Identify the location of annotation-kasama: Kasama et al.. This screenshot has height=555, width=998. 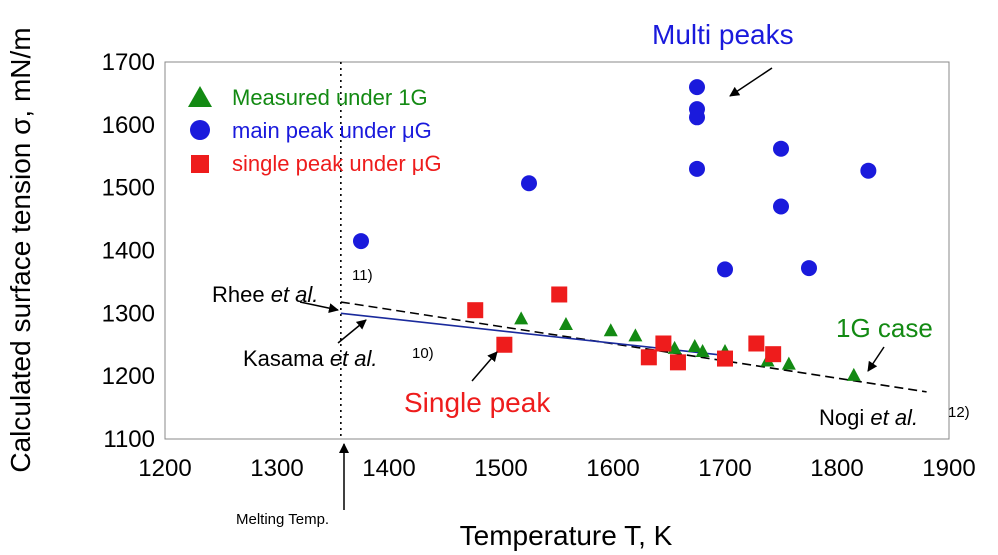
(310, 358).